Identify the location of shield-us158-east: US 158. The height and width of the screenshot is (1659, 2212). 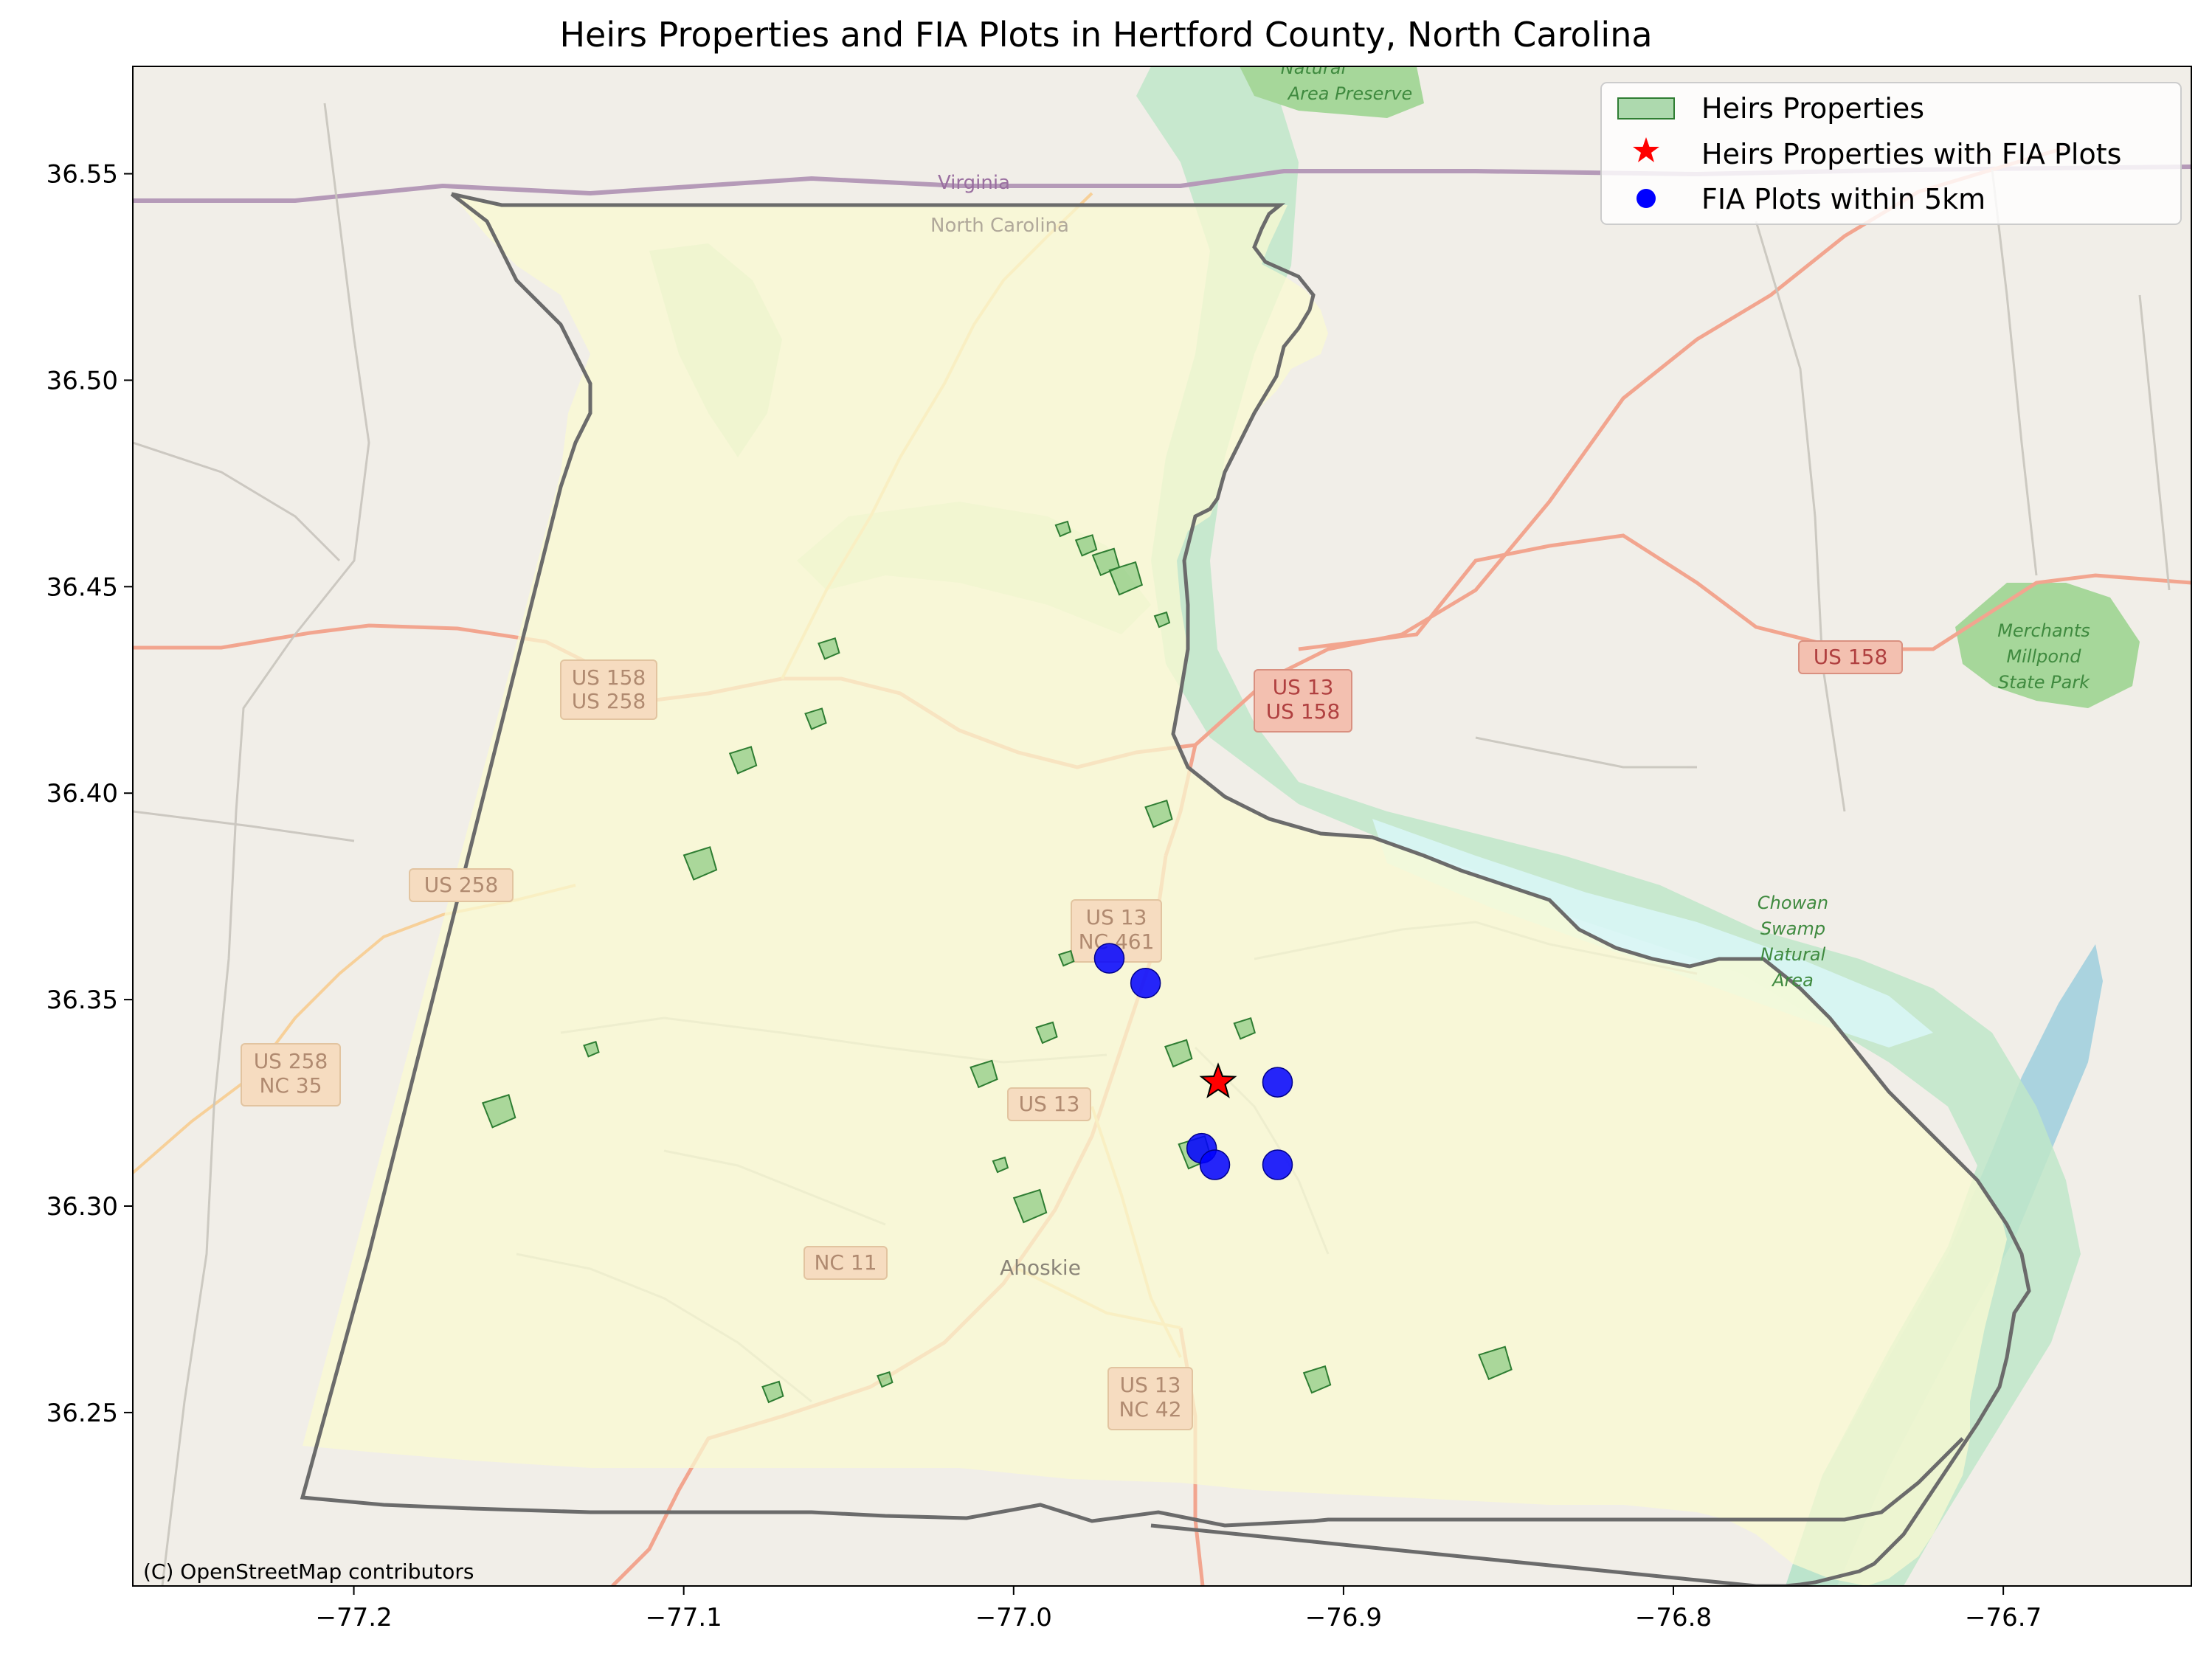
(1850, 657).